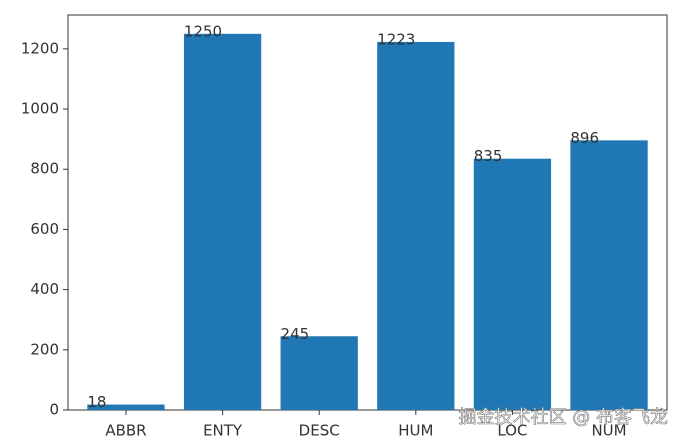 This screenshot has width=681, height=447. What do you see at coordinates (488, 156) in the screenshot?
I see `data-label: 835` at bounding box center [488, 156].